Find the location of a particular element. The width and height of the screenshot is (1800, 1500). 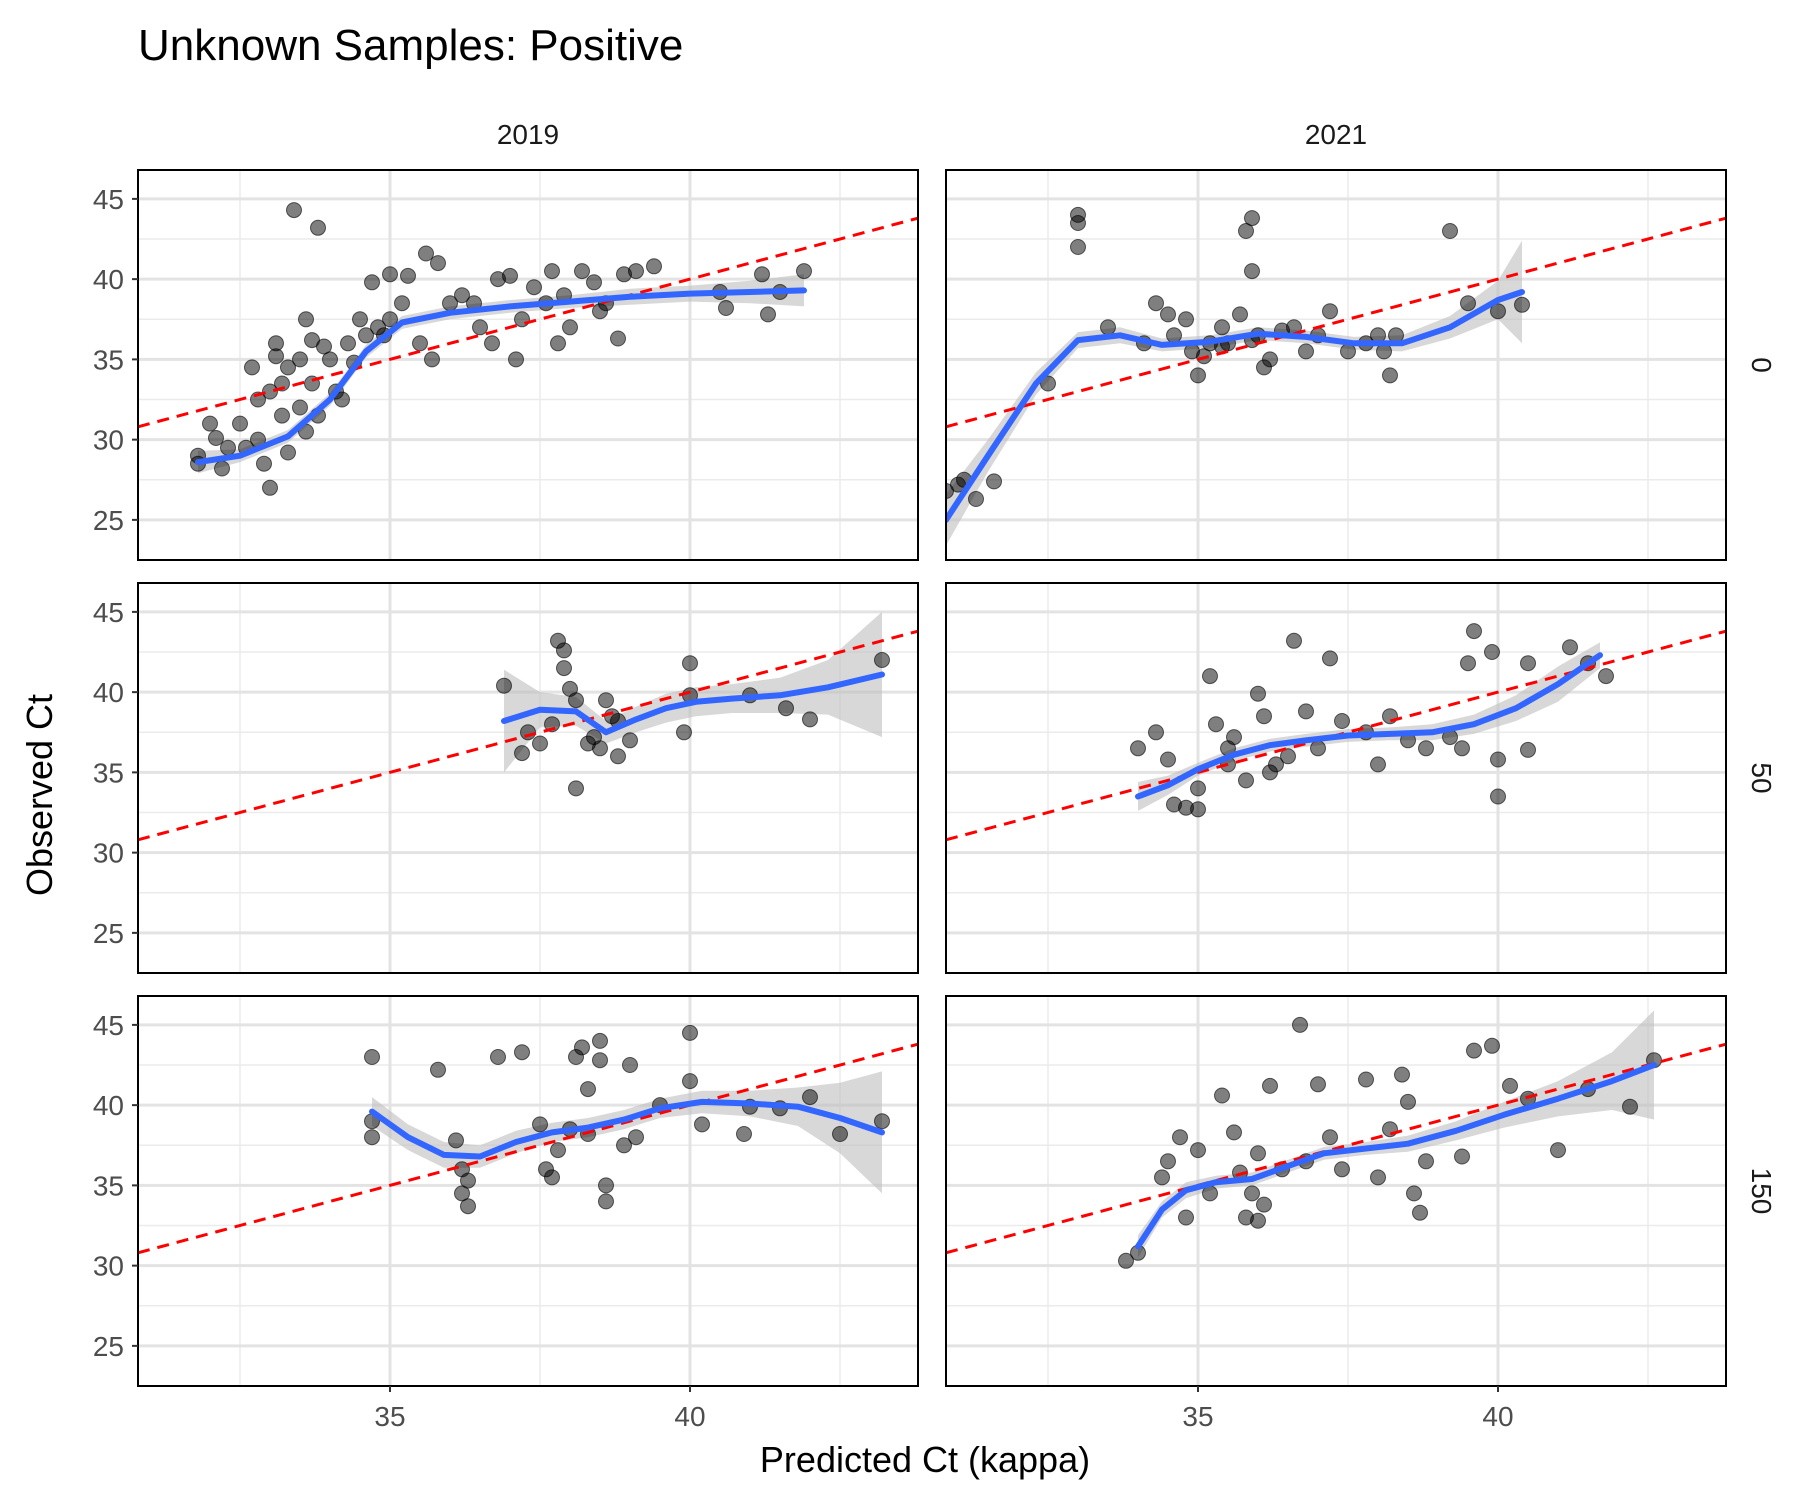

panel-border is located at coordinates (1336, 365).